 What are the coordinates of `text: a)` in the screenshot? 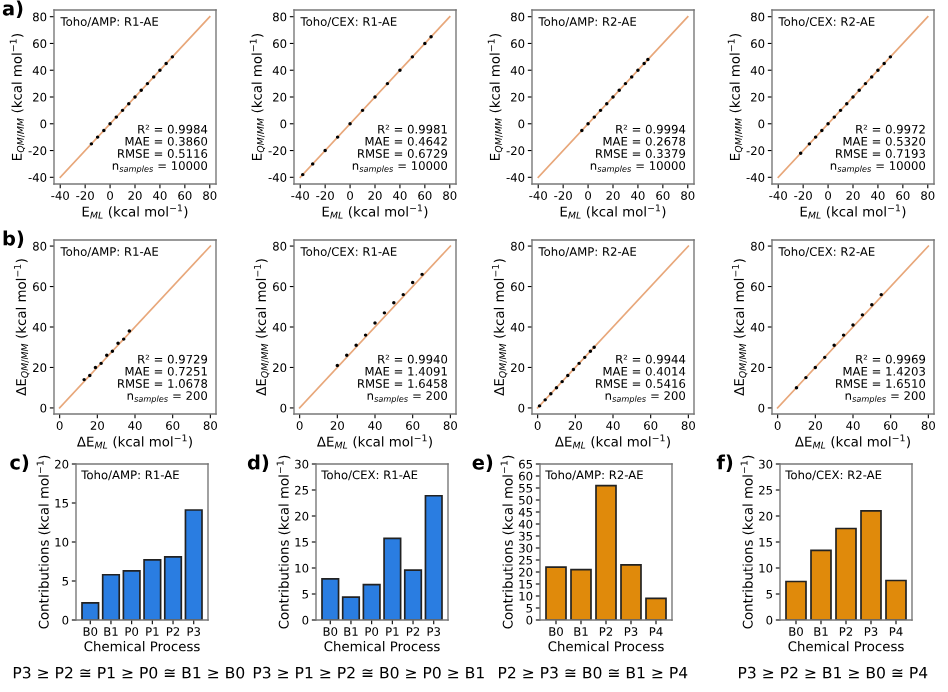 It's located at (12, 9).